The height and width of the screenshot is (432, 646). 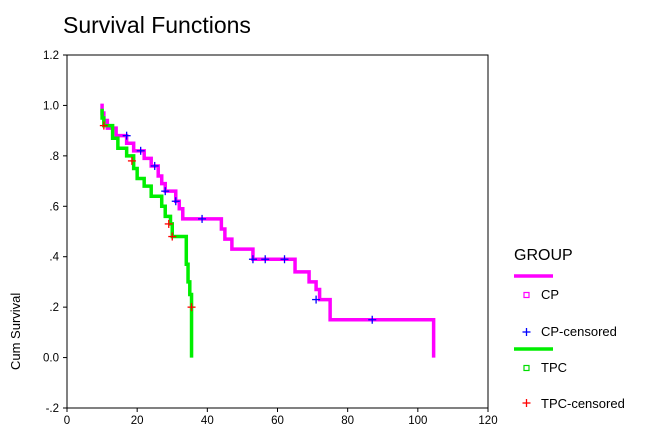 I want to click on legend-square-tpc, so click(x=526, y=368).